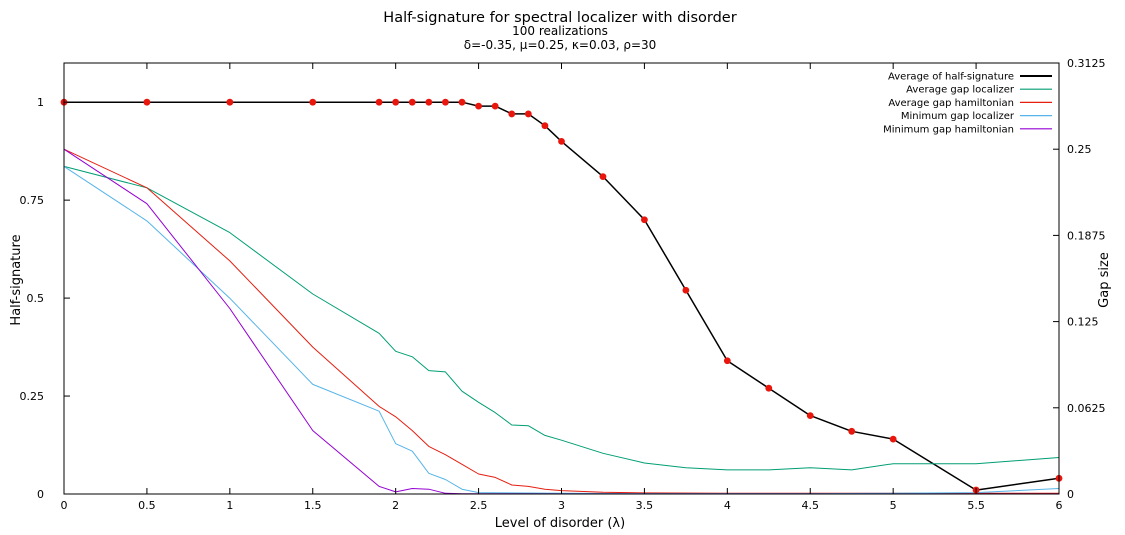  What do you see at coordinates (1086, 63) in the screenshot?
I see `y2-tick-label: 0.3125` at bounding box center [1086, 63].